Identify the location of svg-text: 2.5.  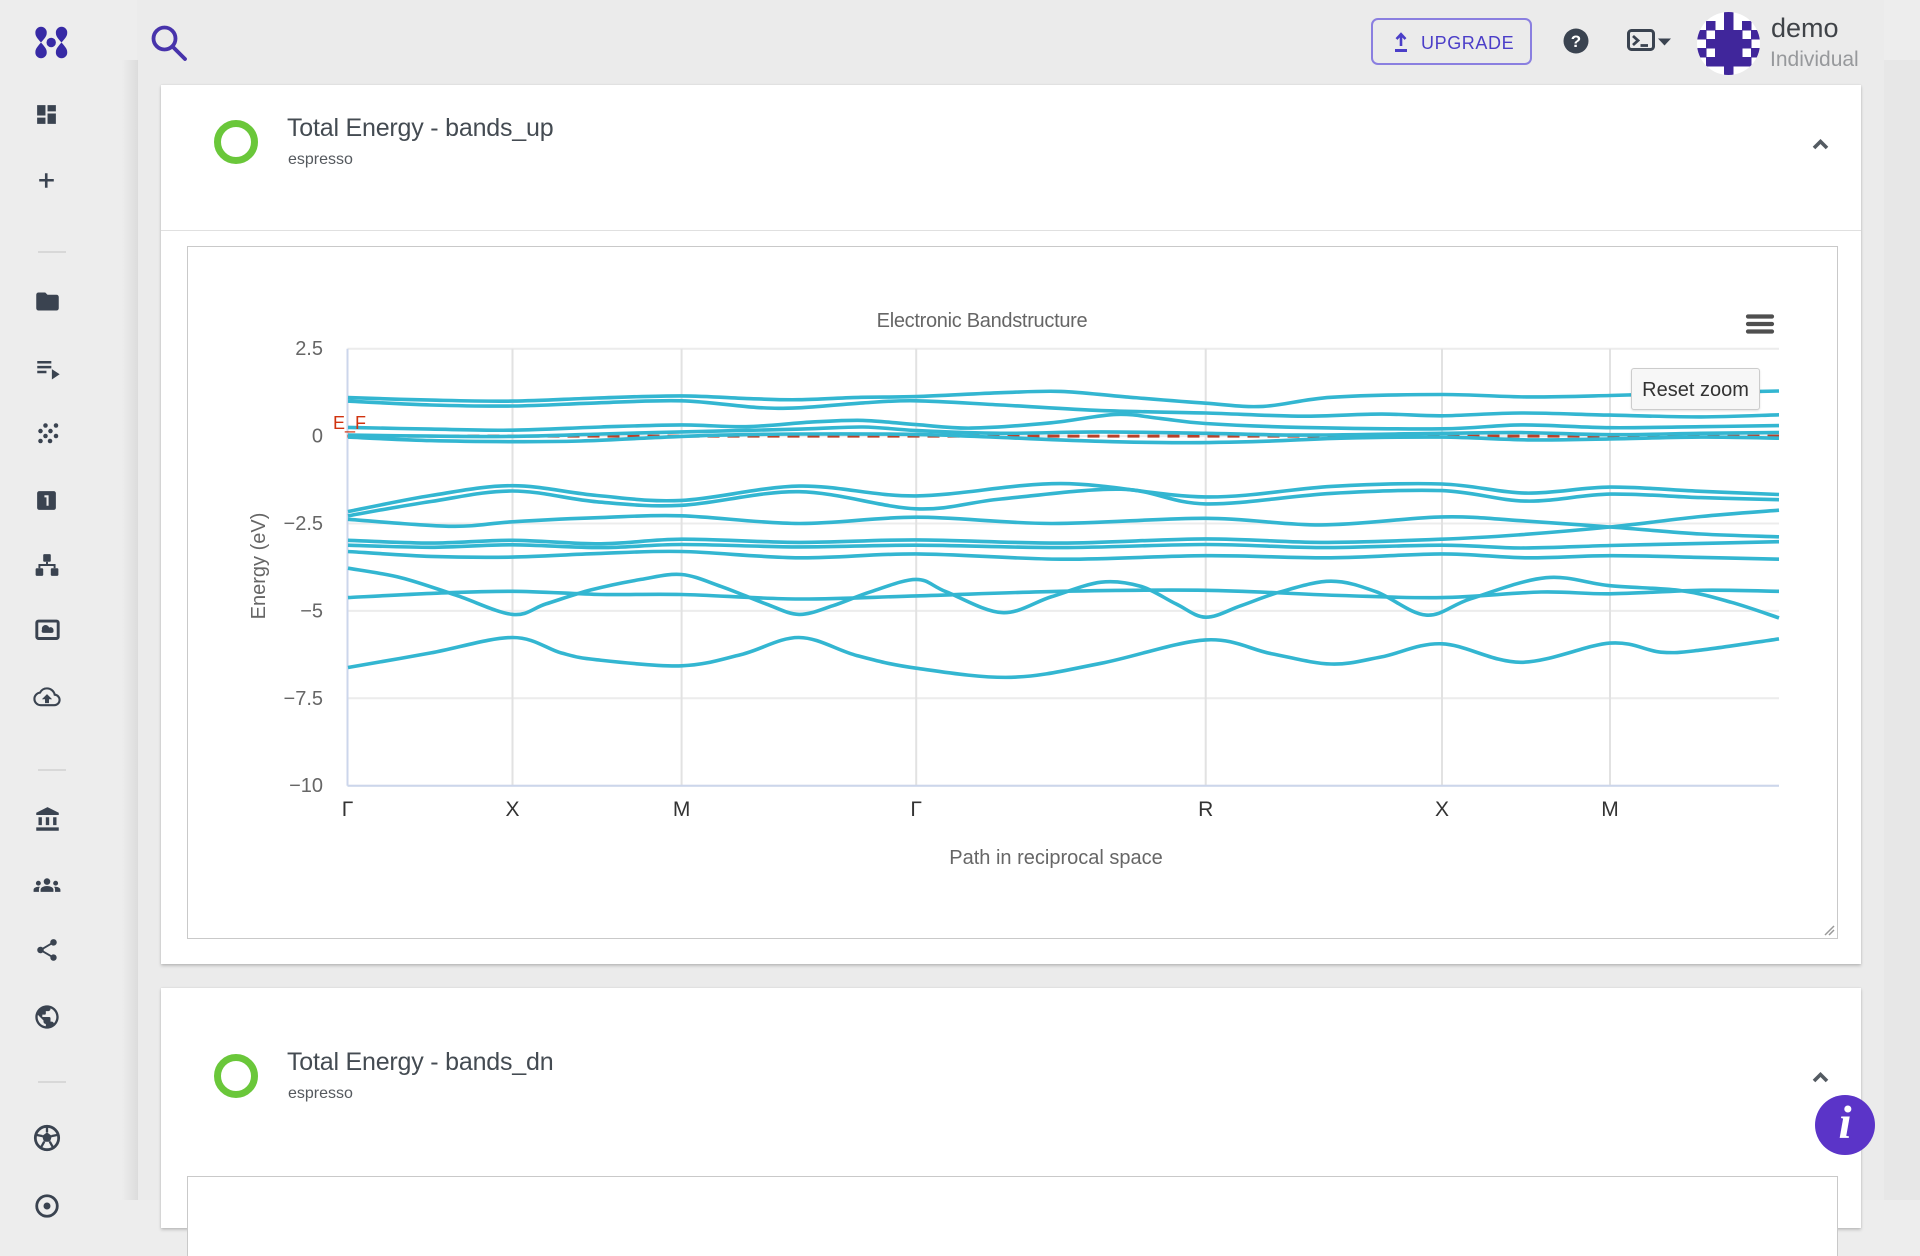
(309, 349).